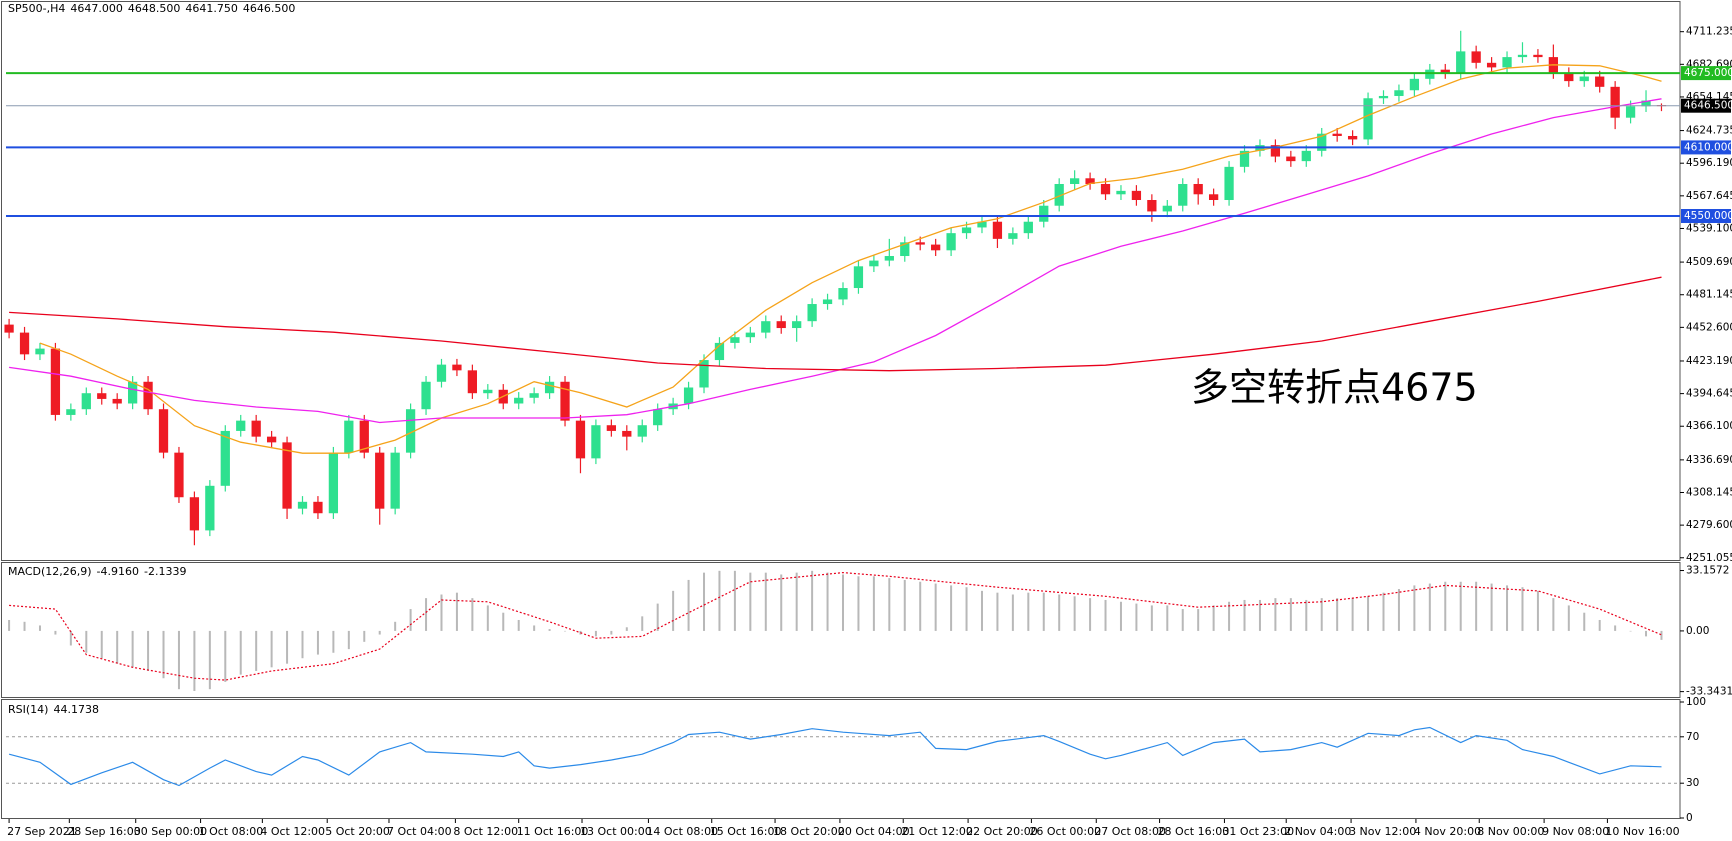  Describe the element at coordinates (1709, 262) in the screenshot. I see `y-tick-label: 4509.690` at that location.